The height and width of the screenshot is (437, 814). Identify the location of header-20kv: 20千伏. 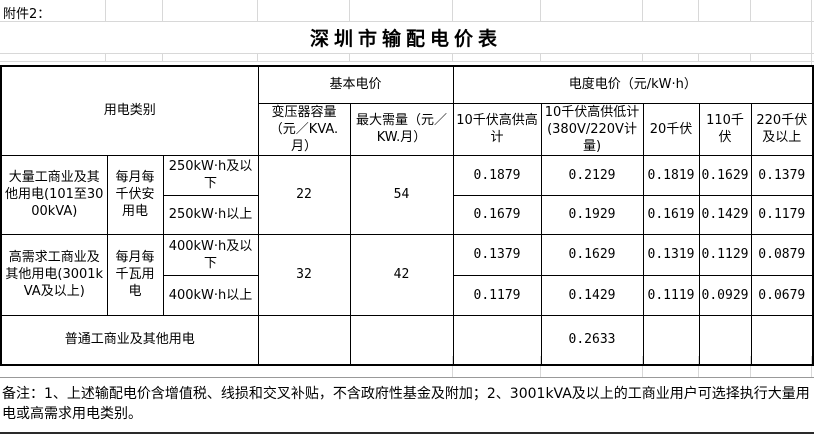
(671, 129).